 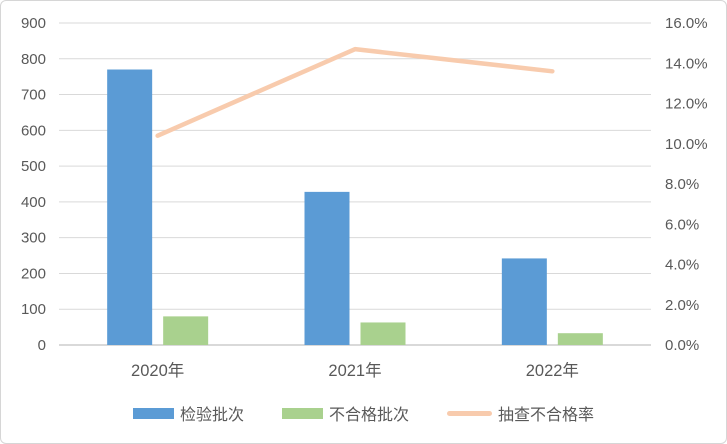 I want to click on legend-item-inspected-batches: 检验批次, so click(x=188, y=413).